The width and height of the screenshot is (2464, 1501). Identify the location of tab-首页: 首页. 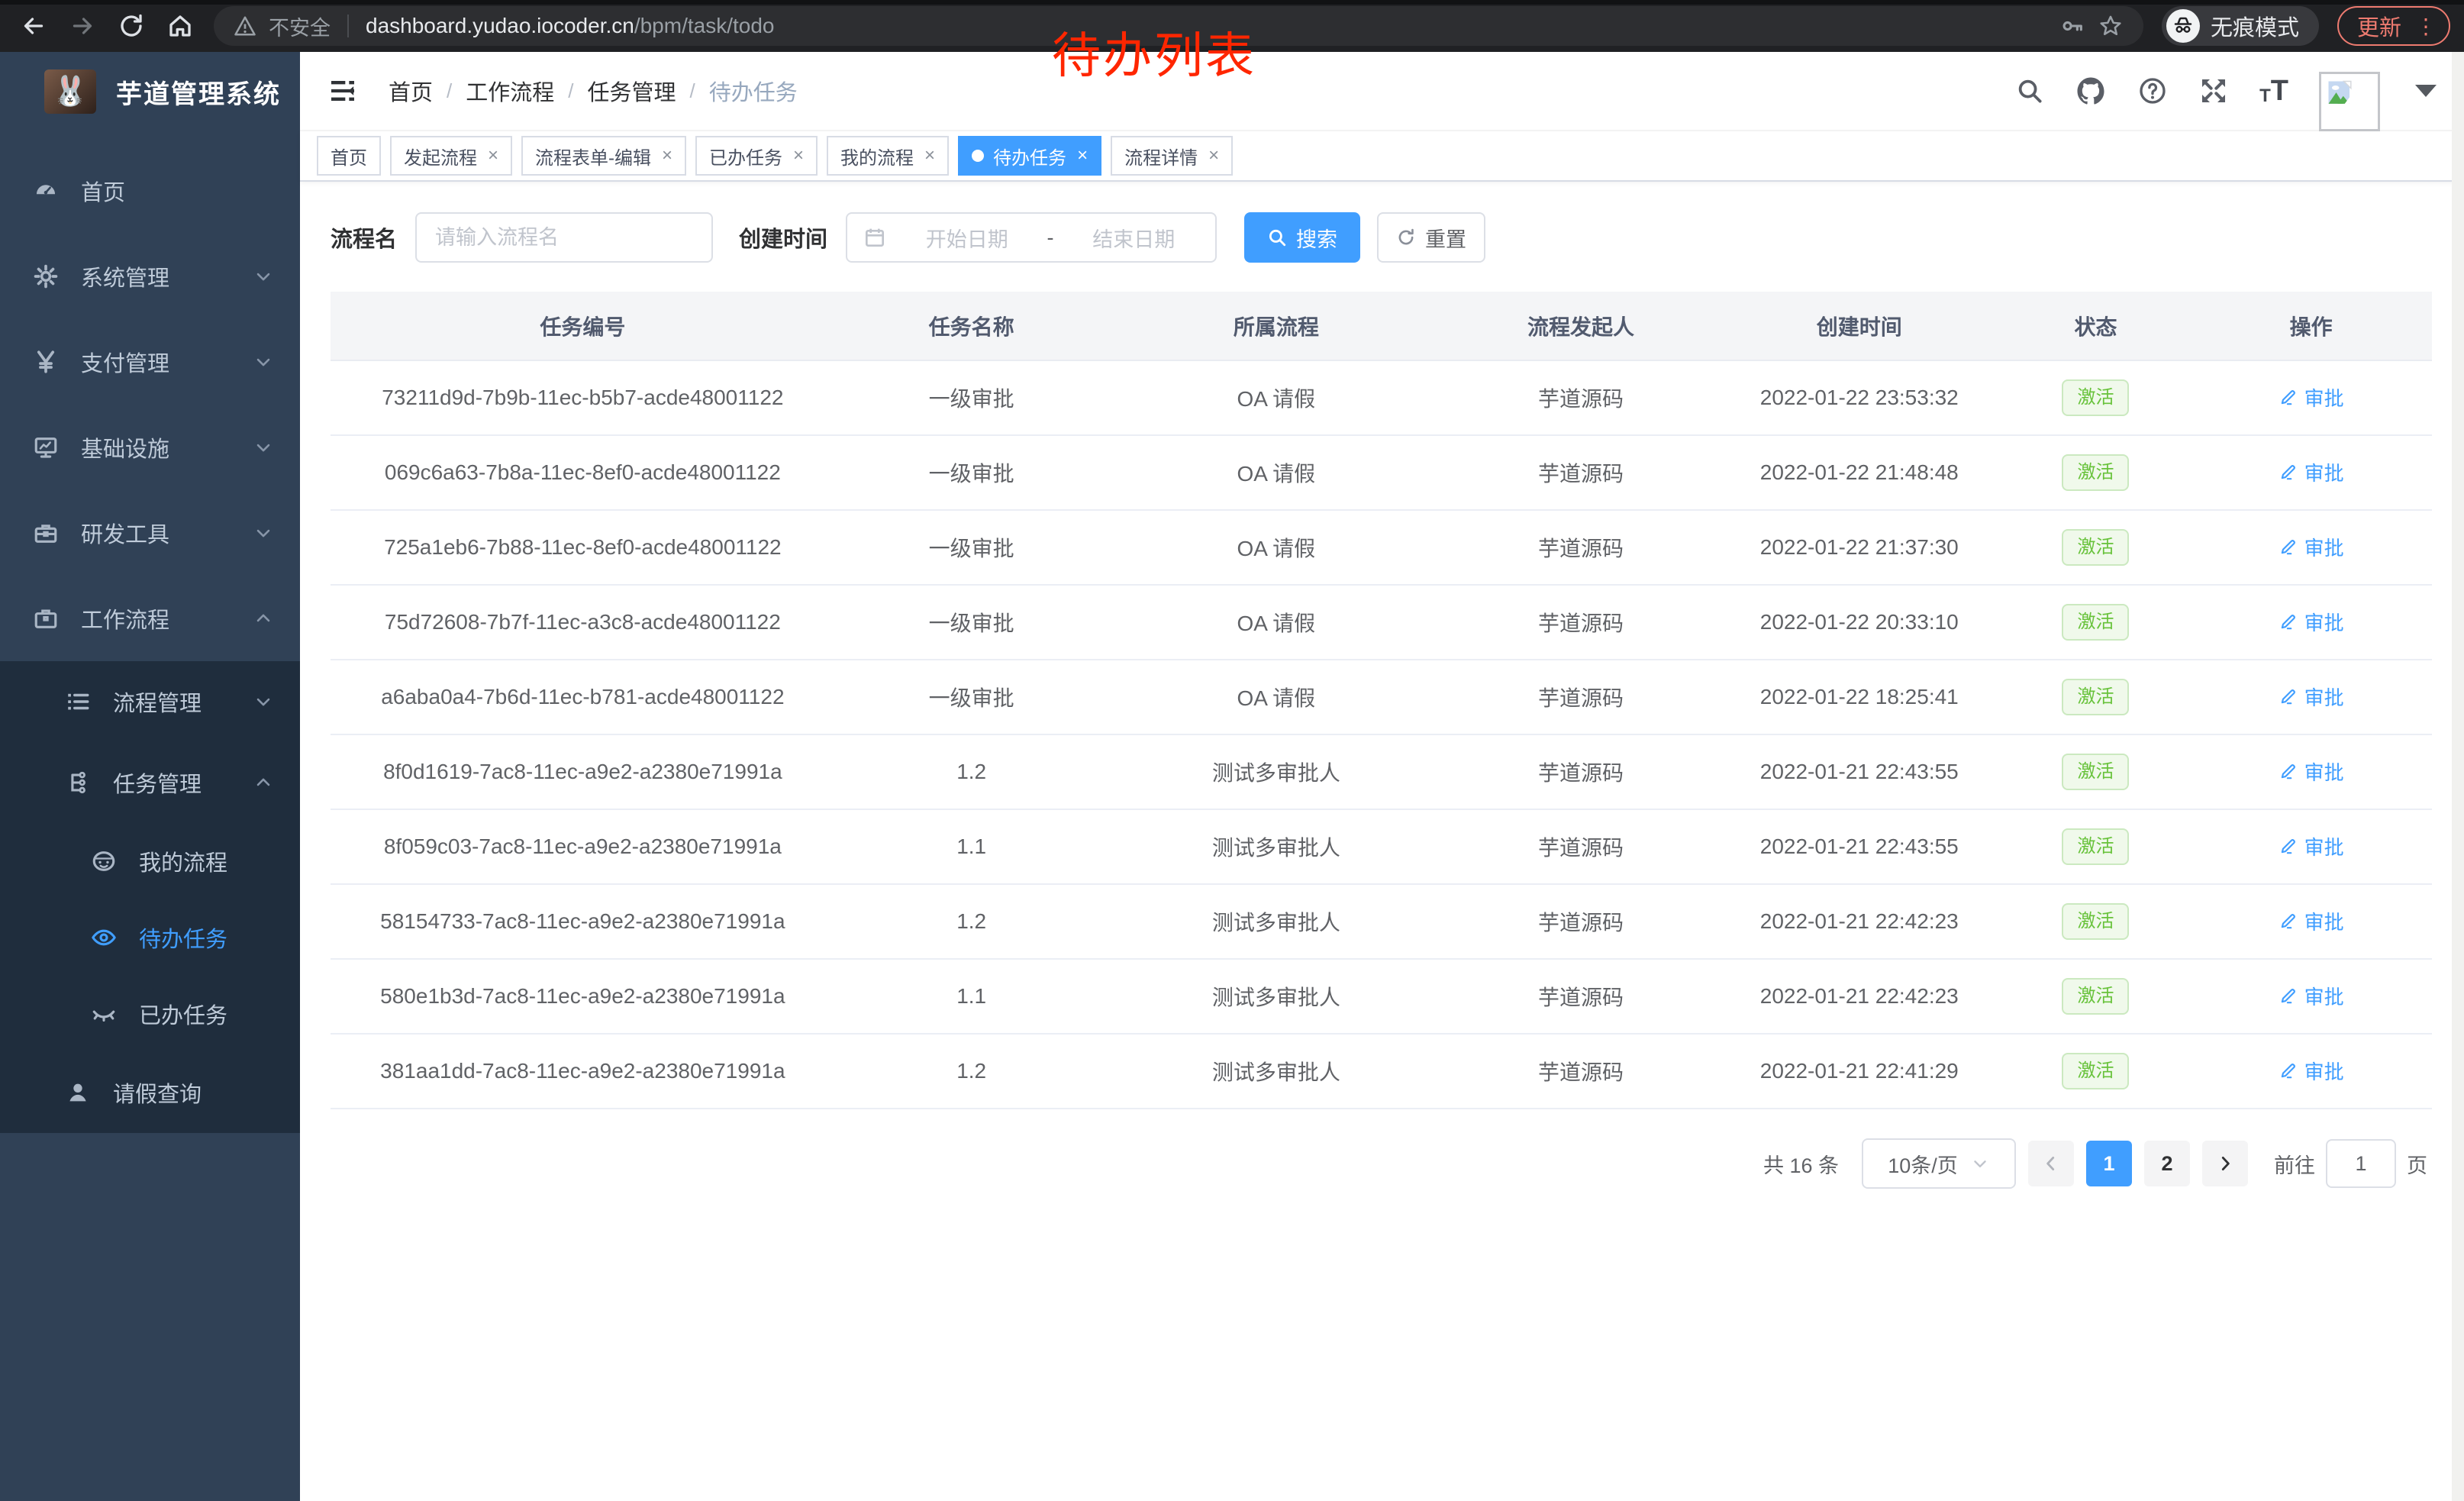
(349, 156).